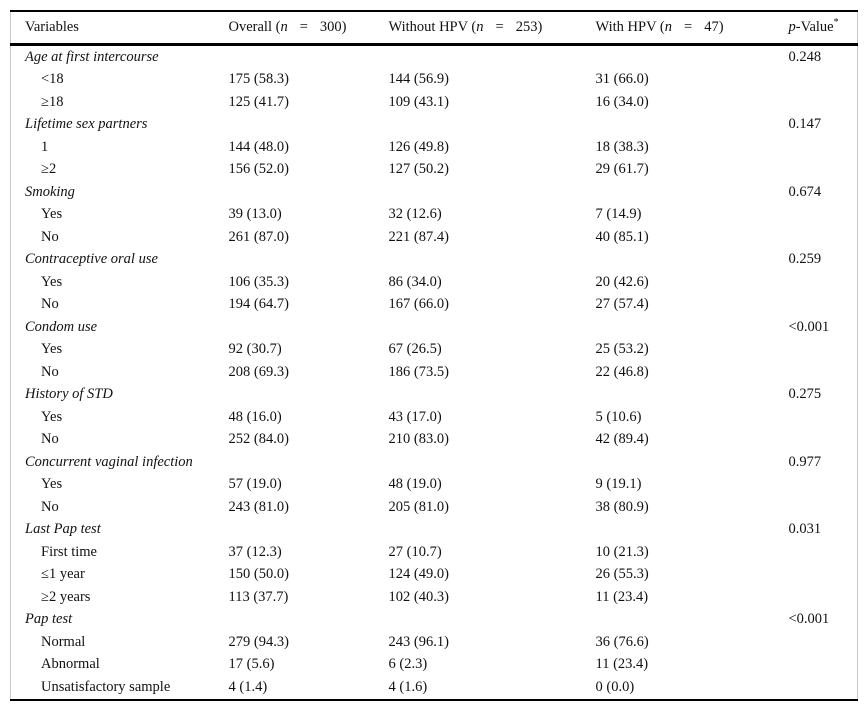  I want to click on table-row: No 252 (84.0) 210 (83.0) 42 (89.4), so click(434, 440).